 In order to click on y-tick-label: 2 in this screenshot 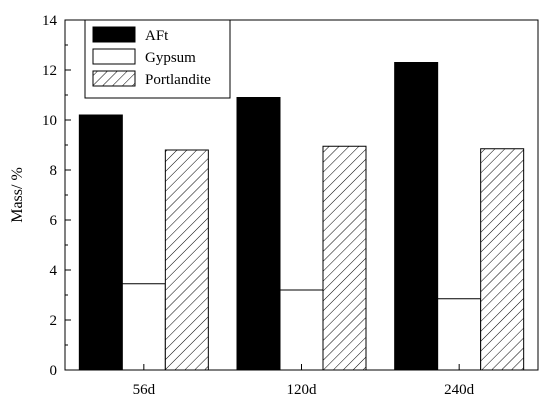, I will do `click(54, 321)`.